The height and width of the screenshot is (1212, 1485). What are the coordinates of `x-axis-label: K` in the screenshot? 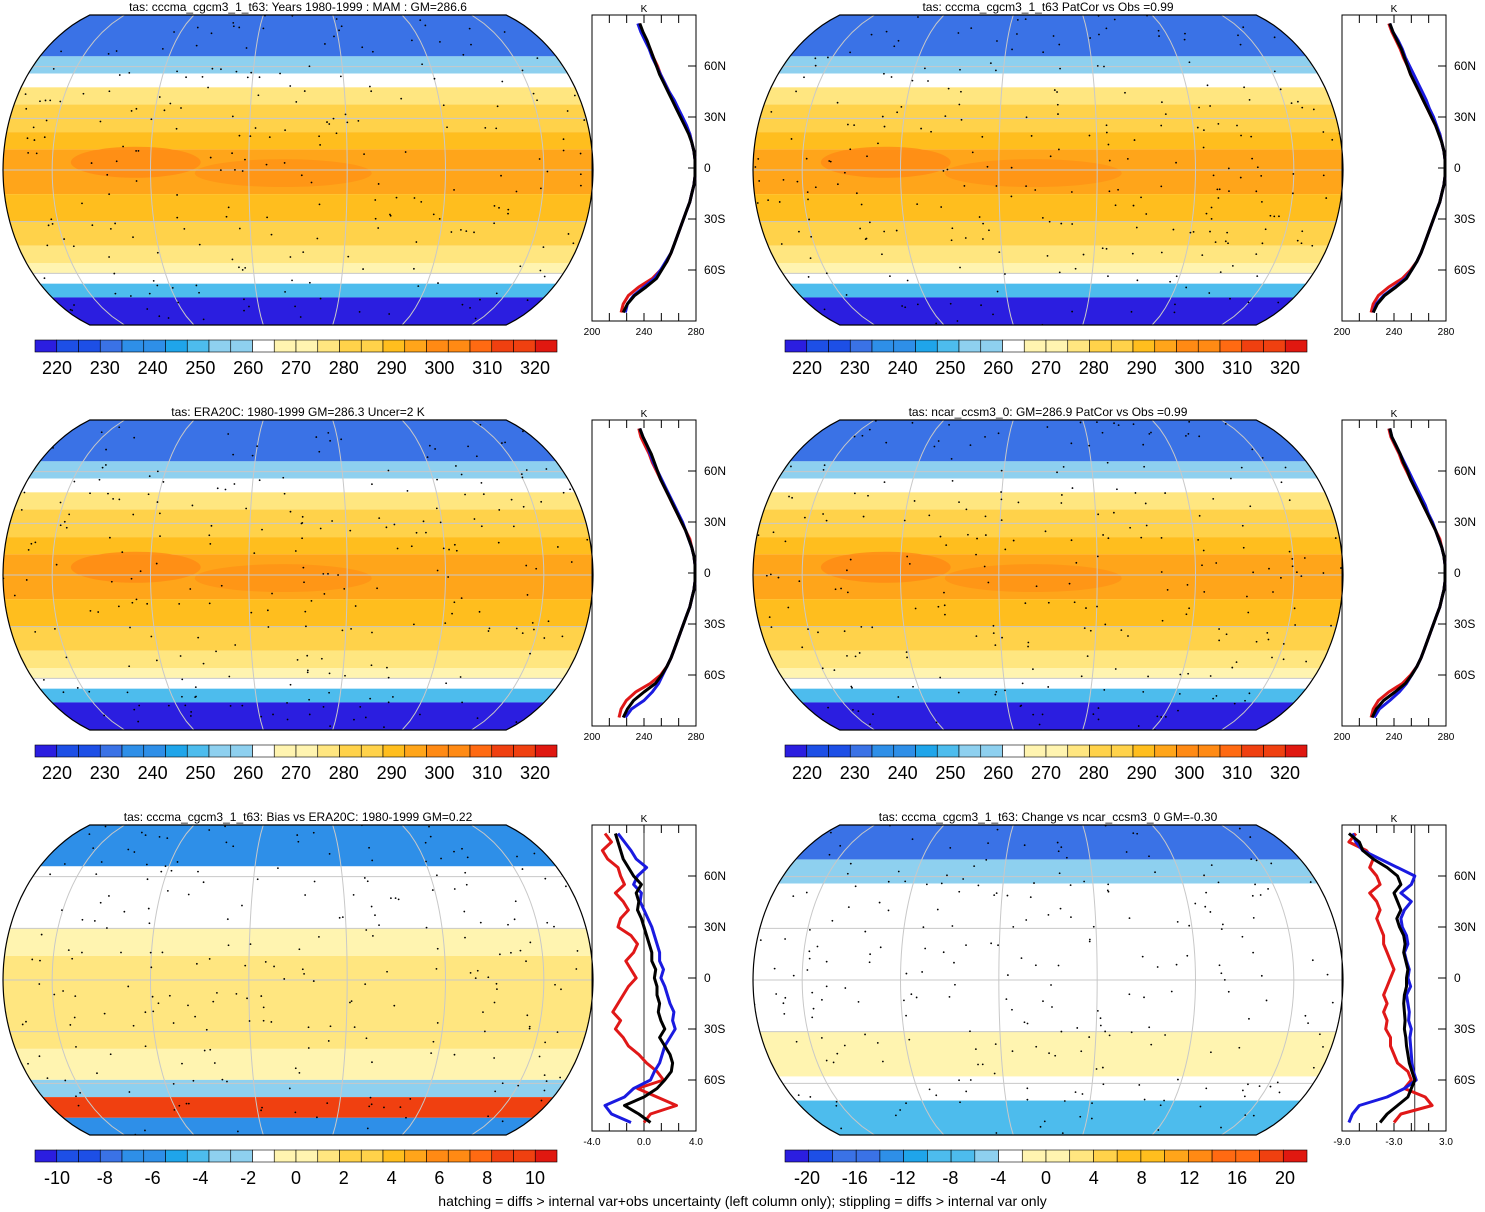 It's located at (644, 414).